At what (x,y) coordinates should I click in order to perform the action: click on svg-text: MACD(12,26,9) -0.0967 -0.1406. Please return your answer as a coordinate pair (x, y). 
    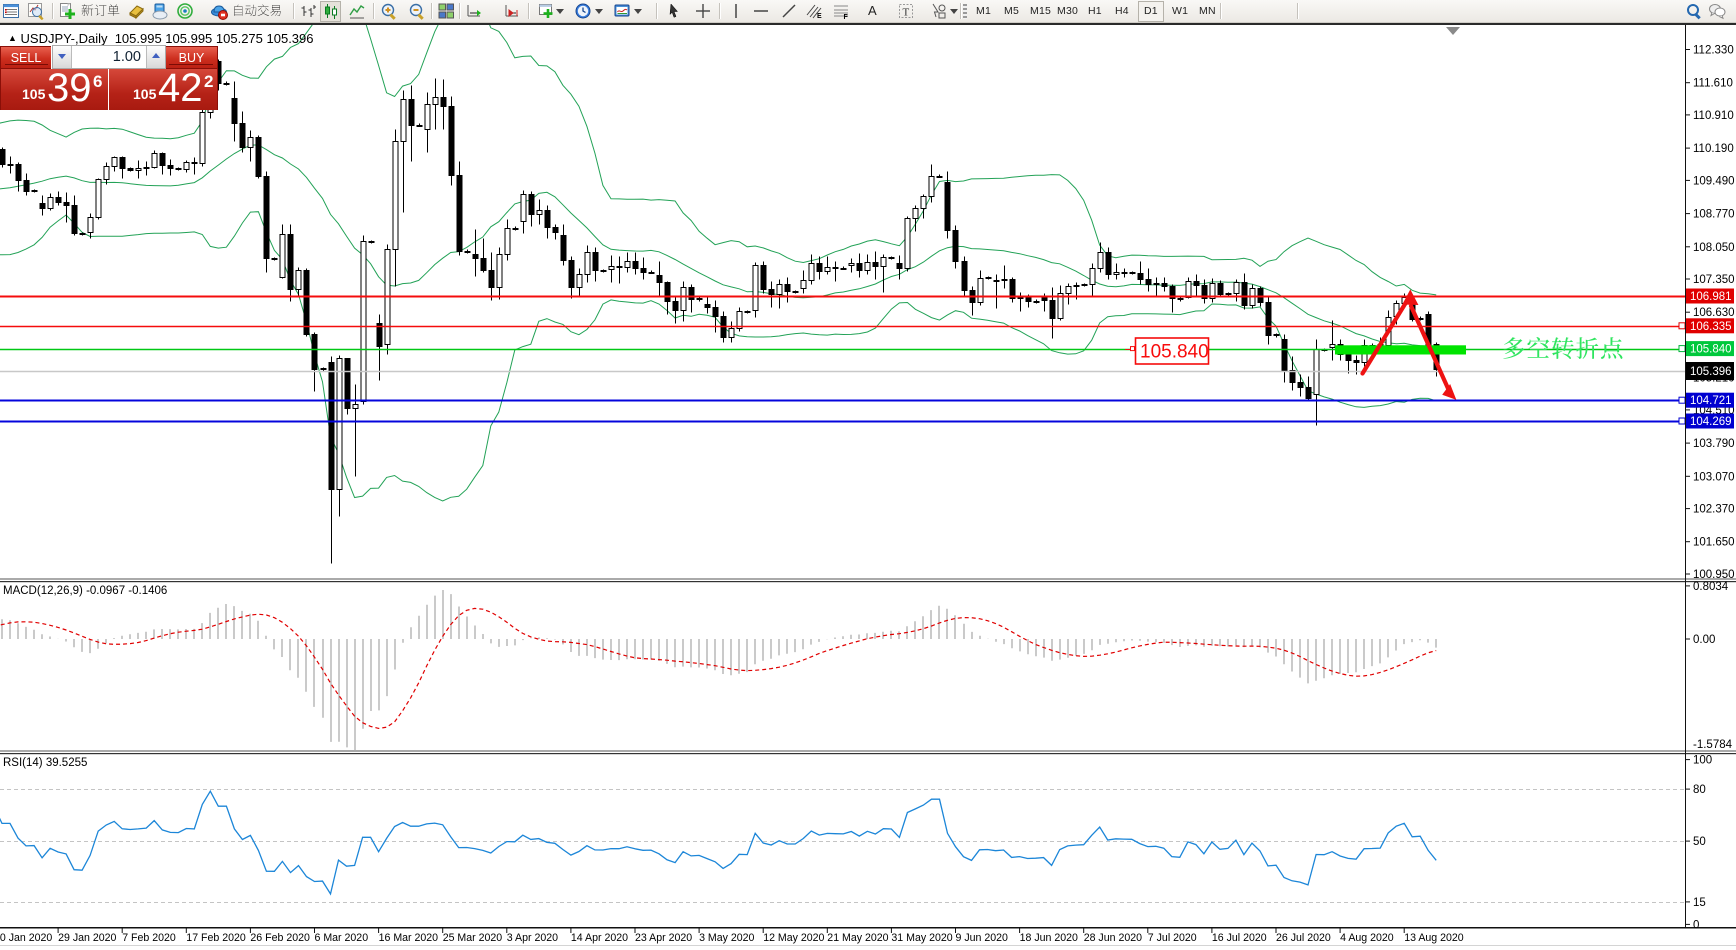
    Looking at the image, I should click on (85, 591).